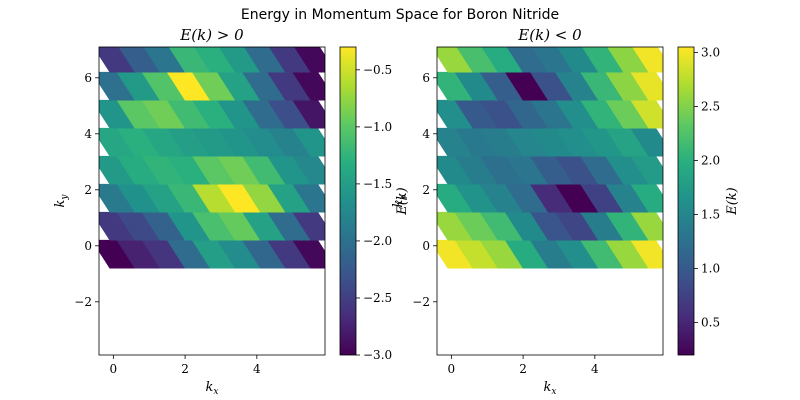 This screenshot has height=400, width=800. I want to click on colorbar-tick-label: −3.0, so click(377, 355).